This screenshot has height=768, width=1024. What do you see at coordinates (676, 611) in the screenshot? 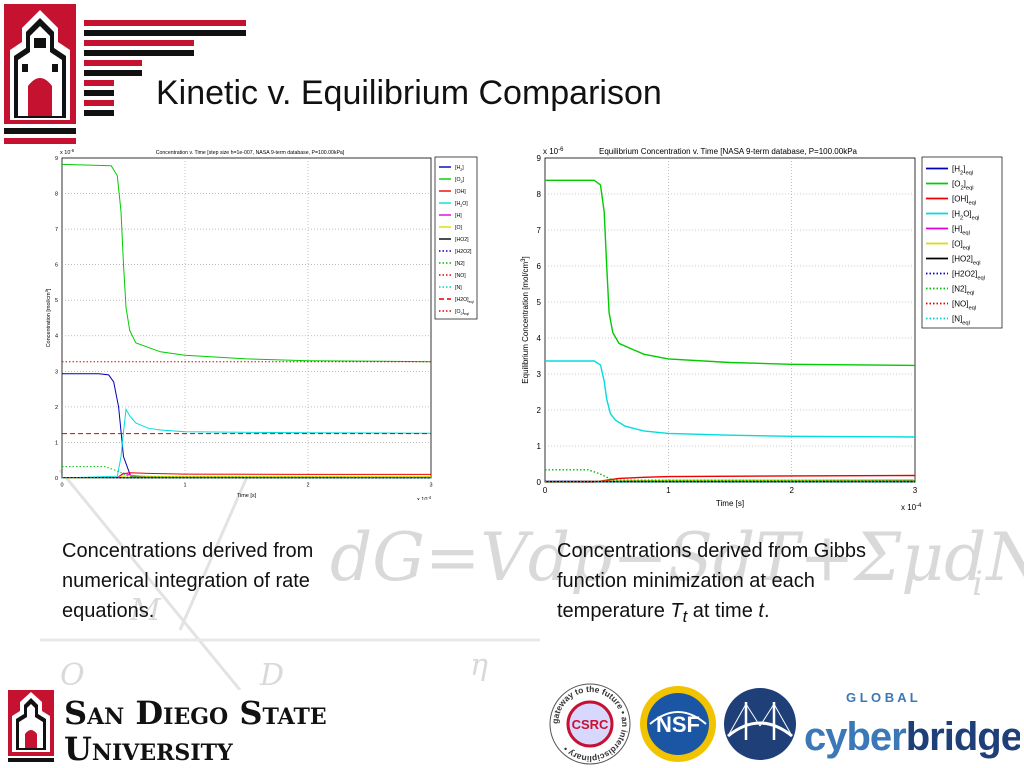
I see `caption-var-T: T` at bounding box center [676, 611].